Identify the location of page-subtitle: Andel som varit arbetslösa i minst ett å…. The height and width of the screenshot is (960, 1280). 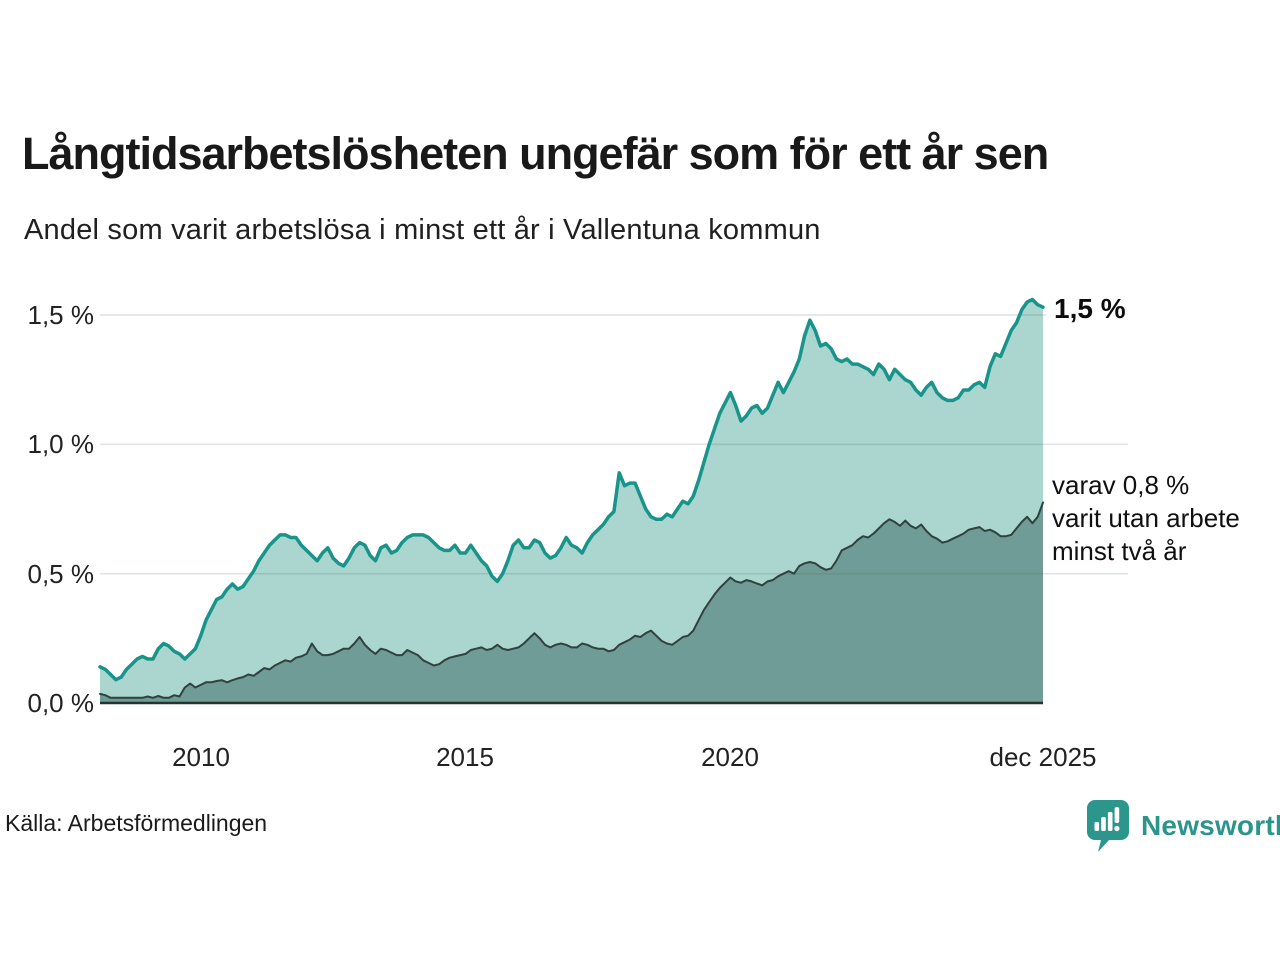
(422, 230).